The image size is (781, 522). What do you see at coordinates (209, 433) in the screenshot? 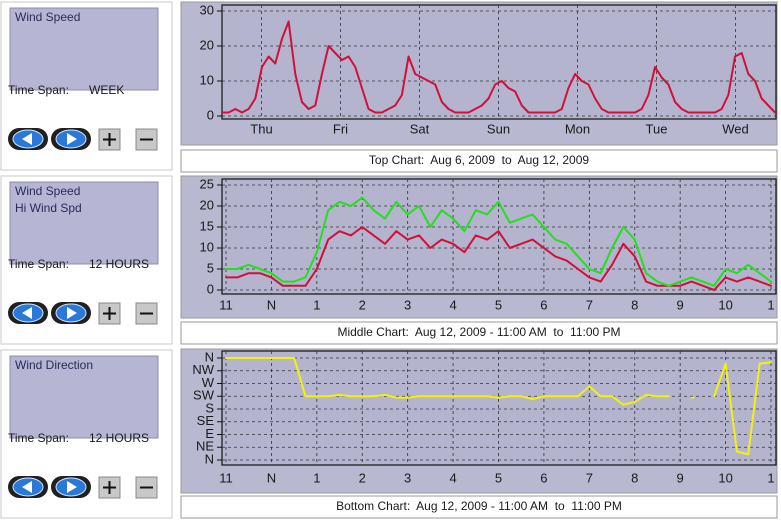
I see `y-tick-label: E` at bounding box center [209, 433].